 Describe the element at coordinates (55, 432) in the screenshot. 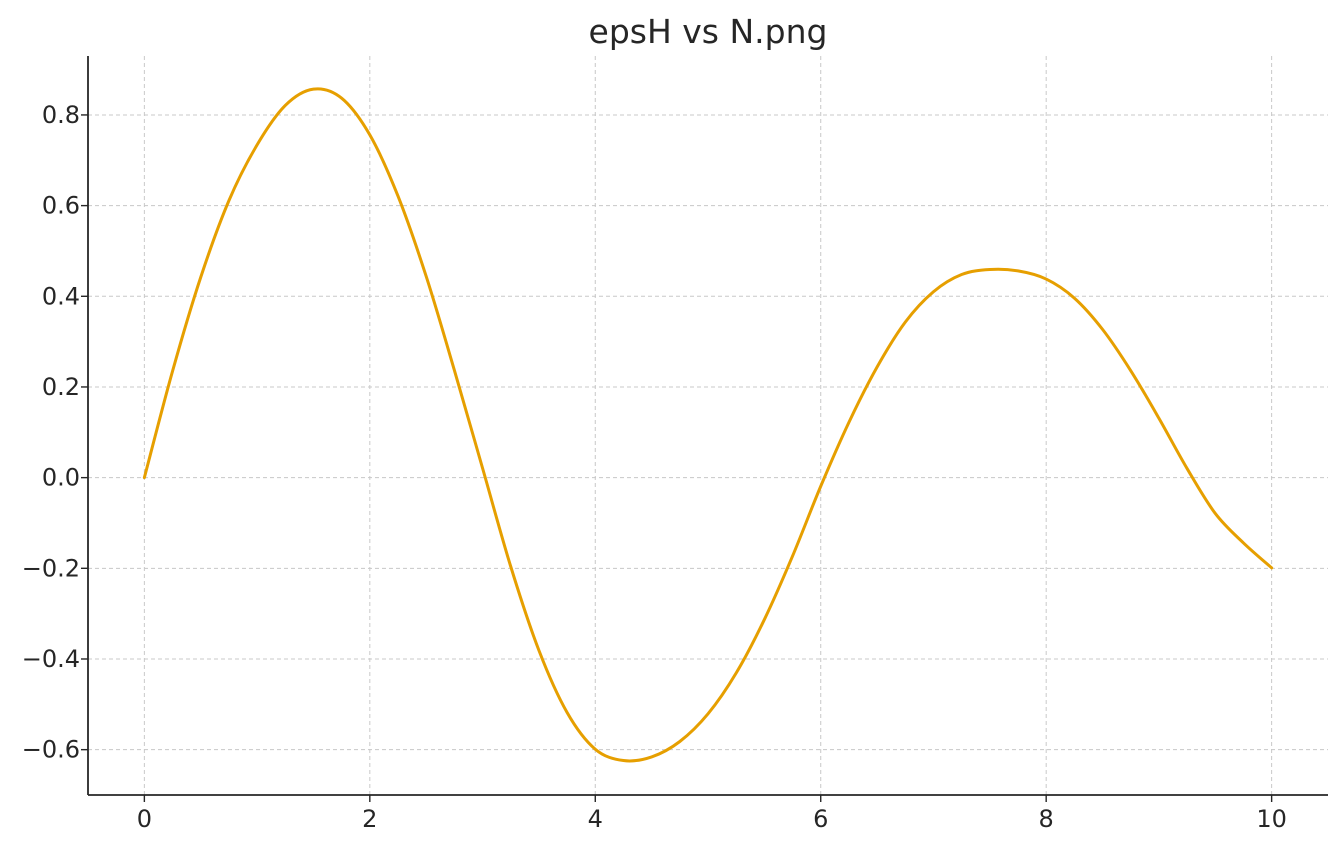

I see `y-axis-ticks: −0.6 −0.4 −0.2 0.0 0.2 0.4 0.6 0.8` at that location.